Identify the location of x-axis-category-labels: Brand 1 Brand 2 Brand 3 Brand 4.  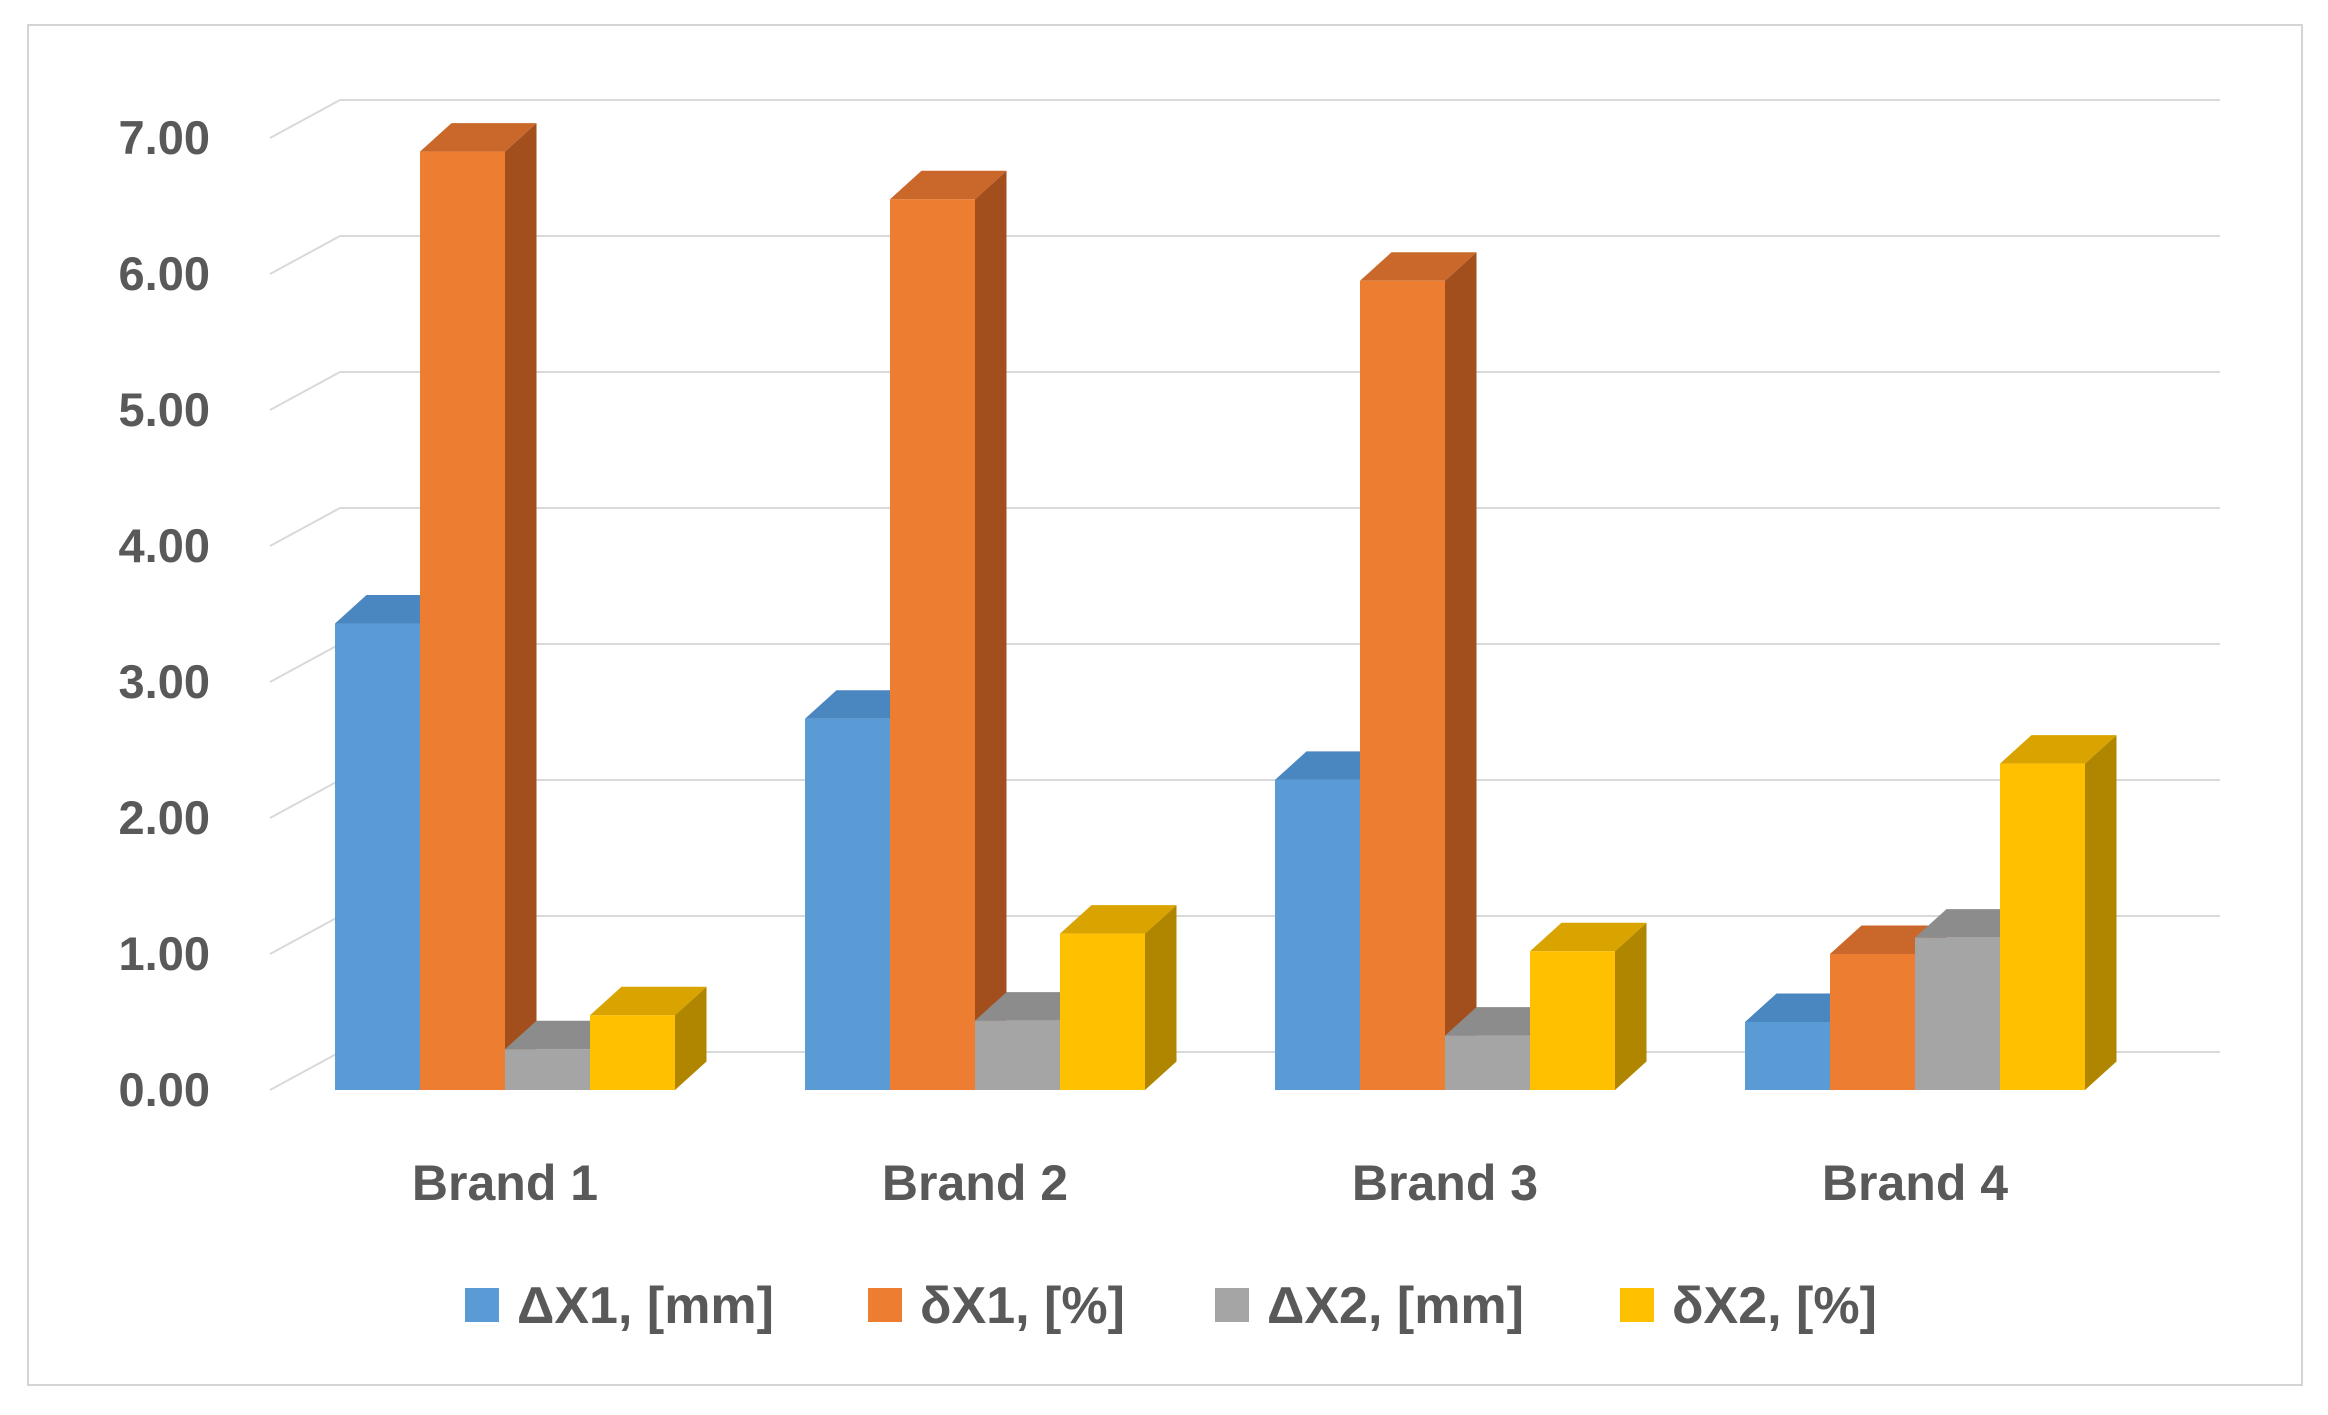
(1210, 1183).